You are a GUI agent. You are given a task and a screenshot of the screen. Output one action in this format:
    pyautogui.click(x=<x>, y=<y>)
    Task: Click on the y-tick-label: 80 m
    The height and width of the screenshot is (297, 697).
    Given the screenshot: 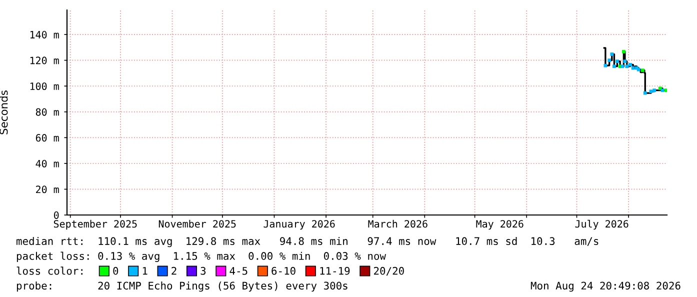 What is the action you would take?
    pyautogui.click(x=47, y=112)
    